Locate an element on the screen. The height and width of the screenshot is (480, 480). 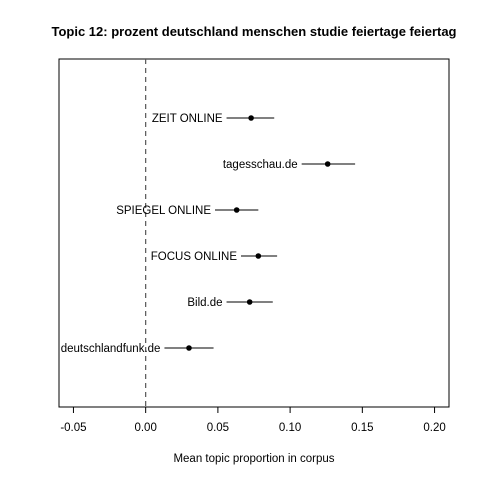
point-label: Bild.de is located at coordinates (204, 303).